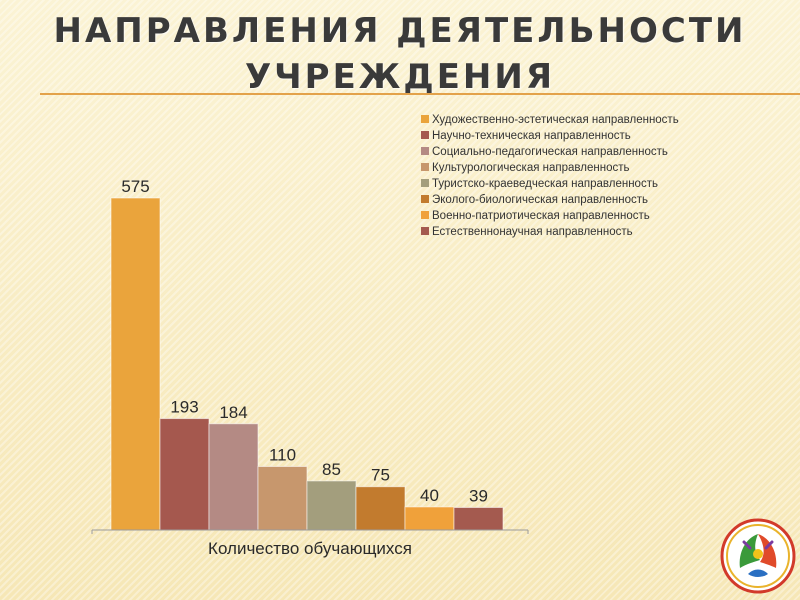 The image size is (800, 600). What do you see at coordinates (310, 548) in the screenshot?
I see `x-axis-label: Количество обучающихся` at bounding box center [310, 548].